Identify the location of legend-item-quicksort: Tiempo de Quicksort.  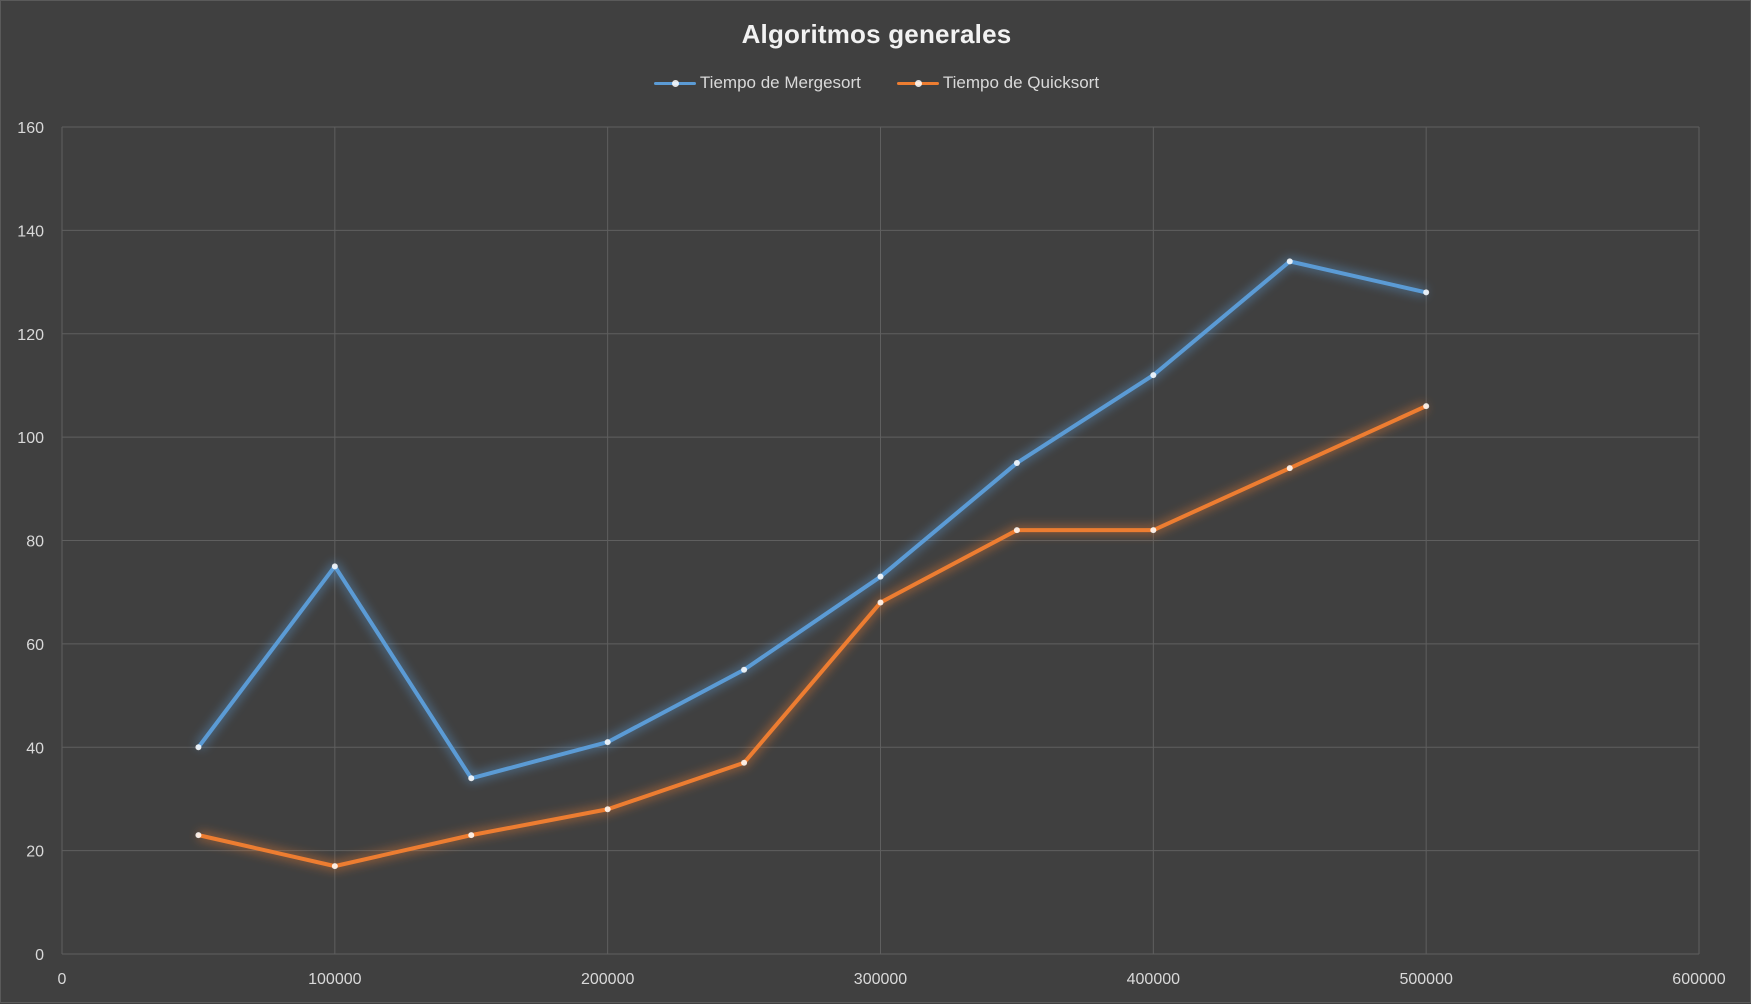
(998, 83).